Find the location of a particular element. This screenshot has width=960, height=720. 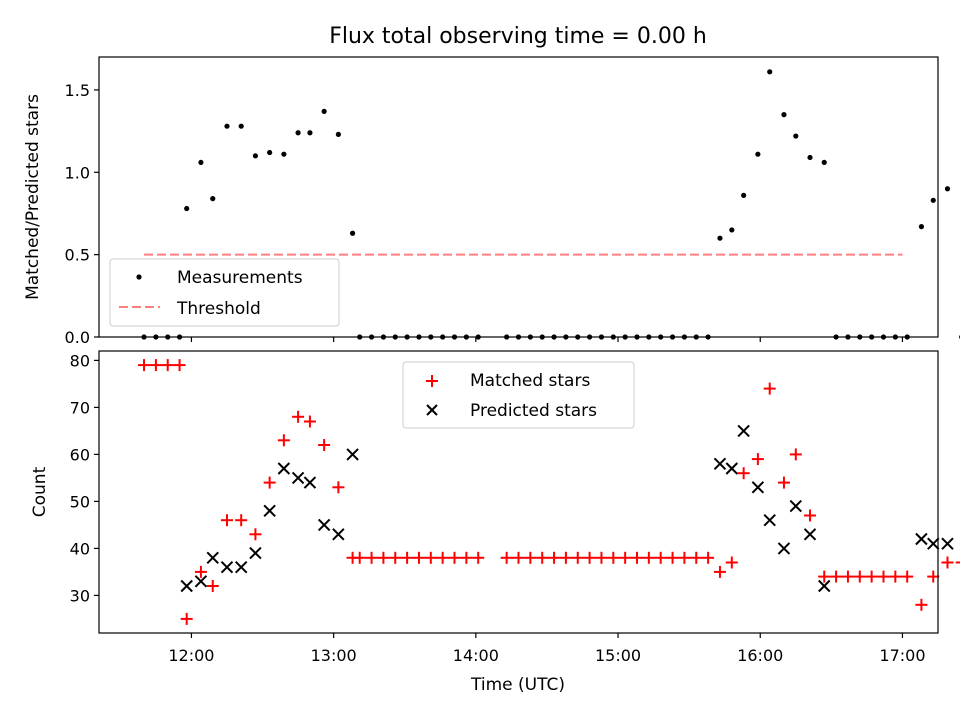

legend-predicted-label: Predicted stars is located at coordinates (533, 411).